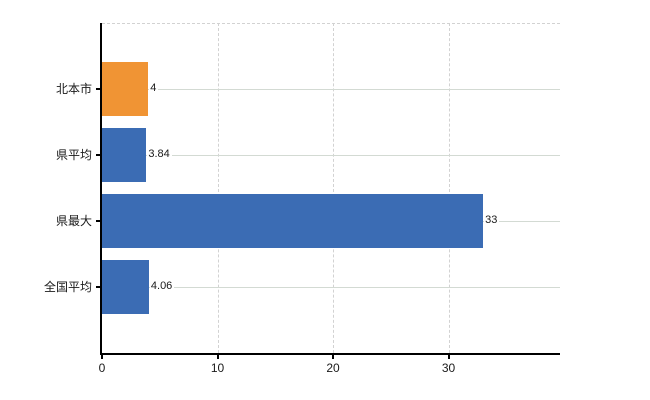 The width and height of the screenshot is (650, 400). Describe the element at coordinates (67, 287) in the screenshot. I see `category-label: 全国平均` at that location.